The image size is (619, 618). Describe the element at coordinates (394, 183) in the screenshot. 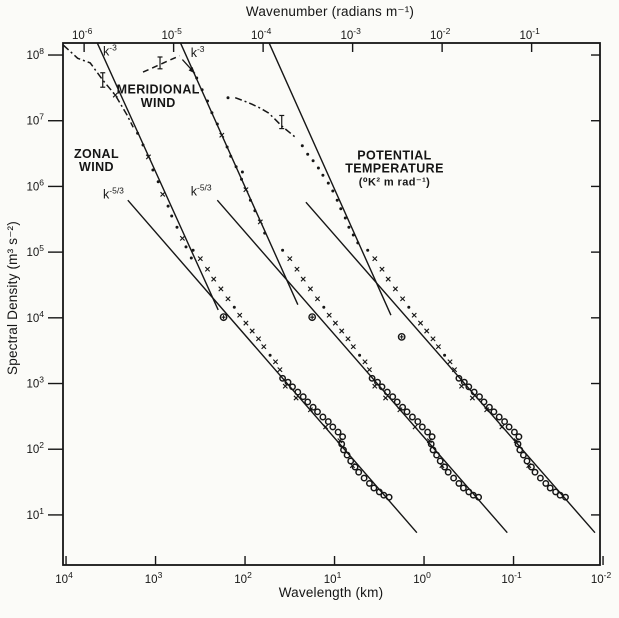

I see `potential-temperature-label-line: (⁰K² m rad⁻¹)` at that location.